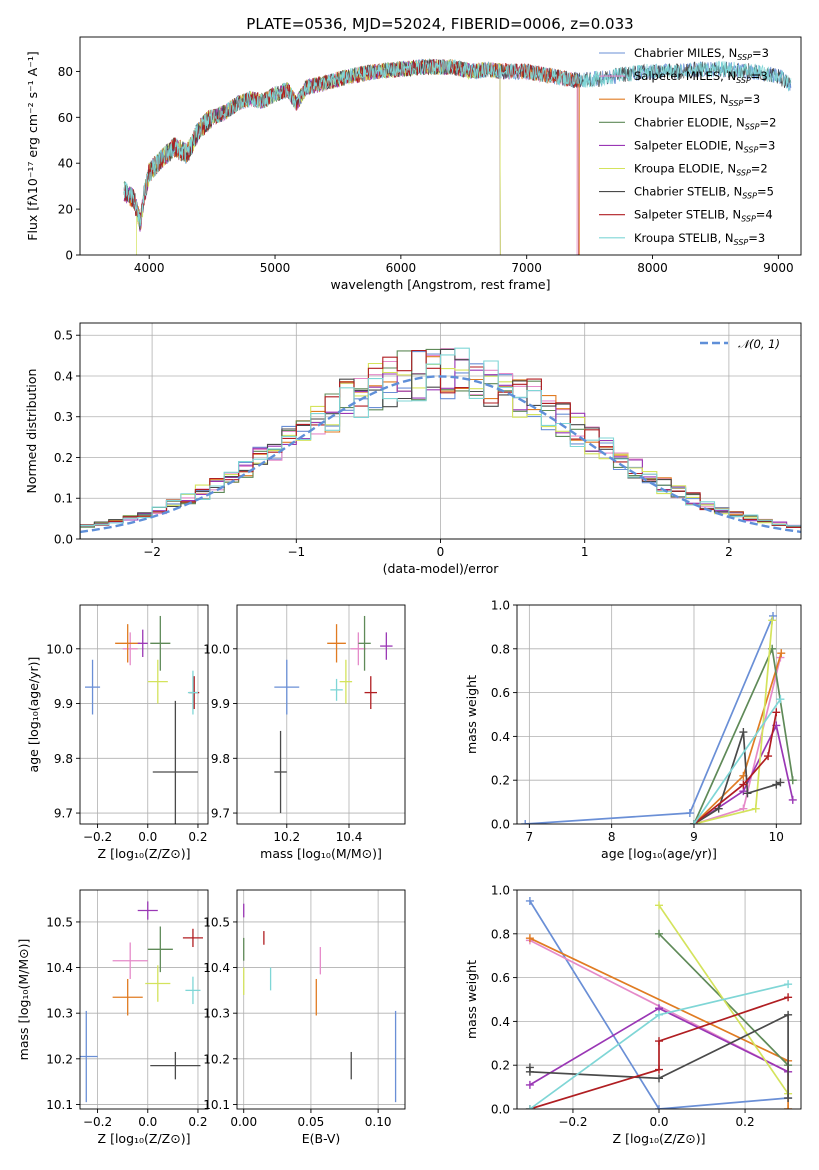 This screenshot has height=1170, width=819. Describe the element at coordinates (612, 837) in the screenshot. I see `x-tick-label: 8` at that location.